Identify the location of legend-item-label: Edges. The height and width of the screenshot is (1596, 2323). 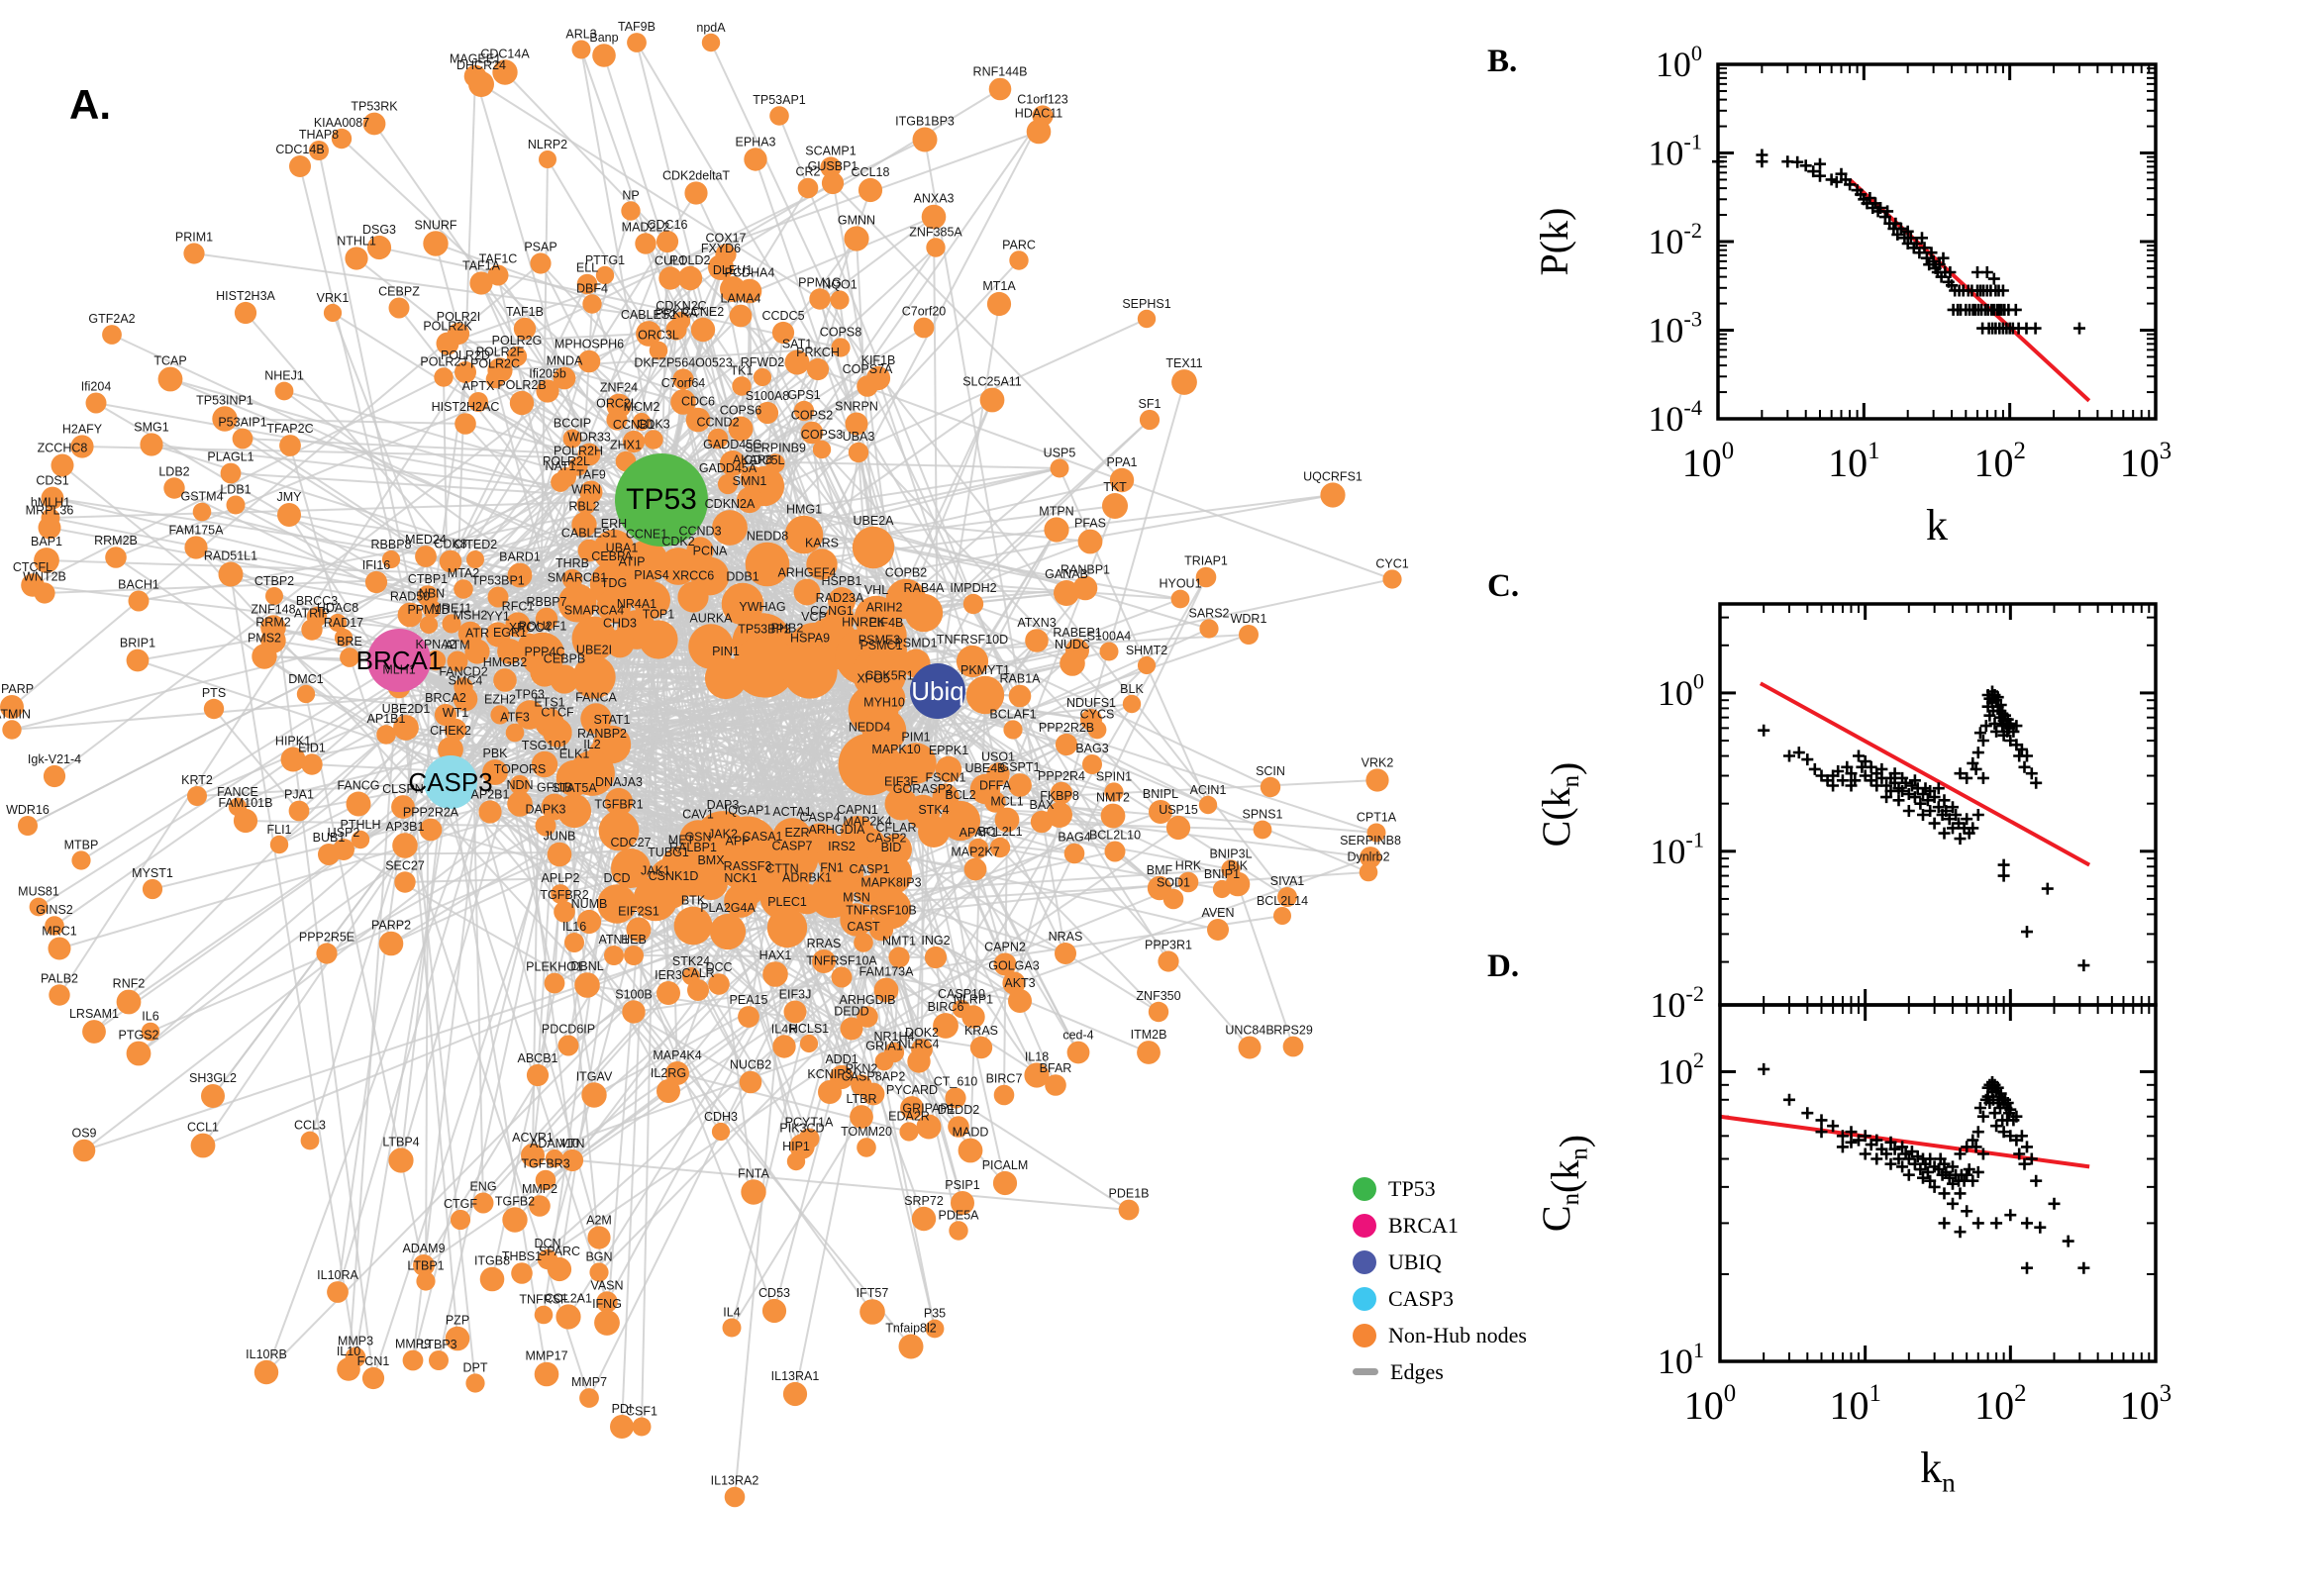
(1417, 1371).